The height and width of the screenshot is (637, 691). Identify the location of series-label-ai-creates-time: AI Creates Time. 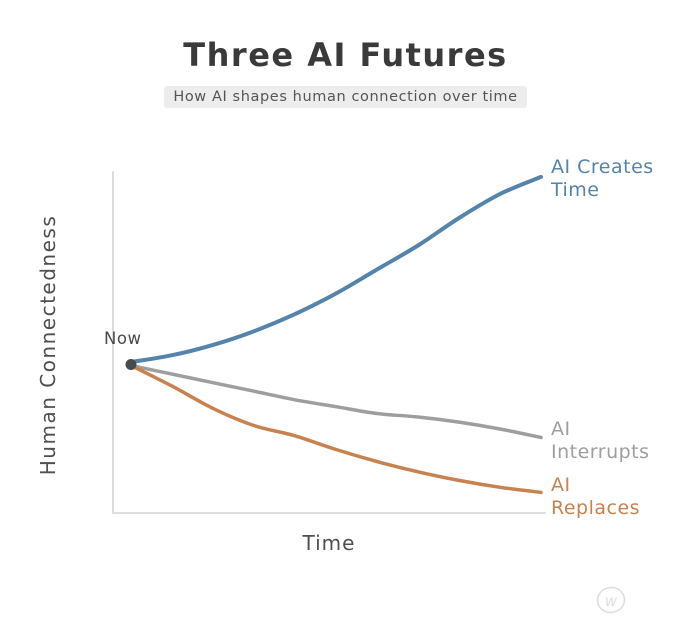
(602, 178).